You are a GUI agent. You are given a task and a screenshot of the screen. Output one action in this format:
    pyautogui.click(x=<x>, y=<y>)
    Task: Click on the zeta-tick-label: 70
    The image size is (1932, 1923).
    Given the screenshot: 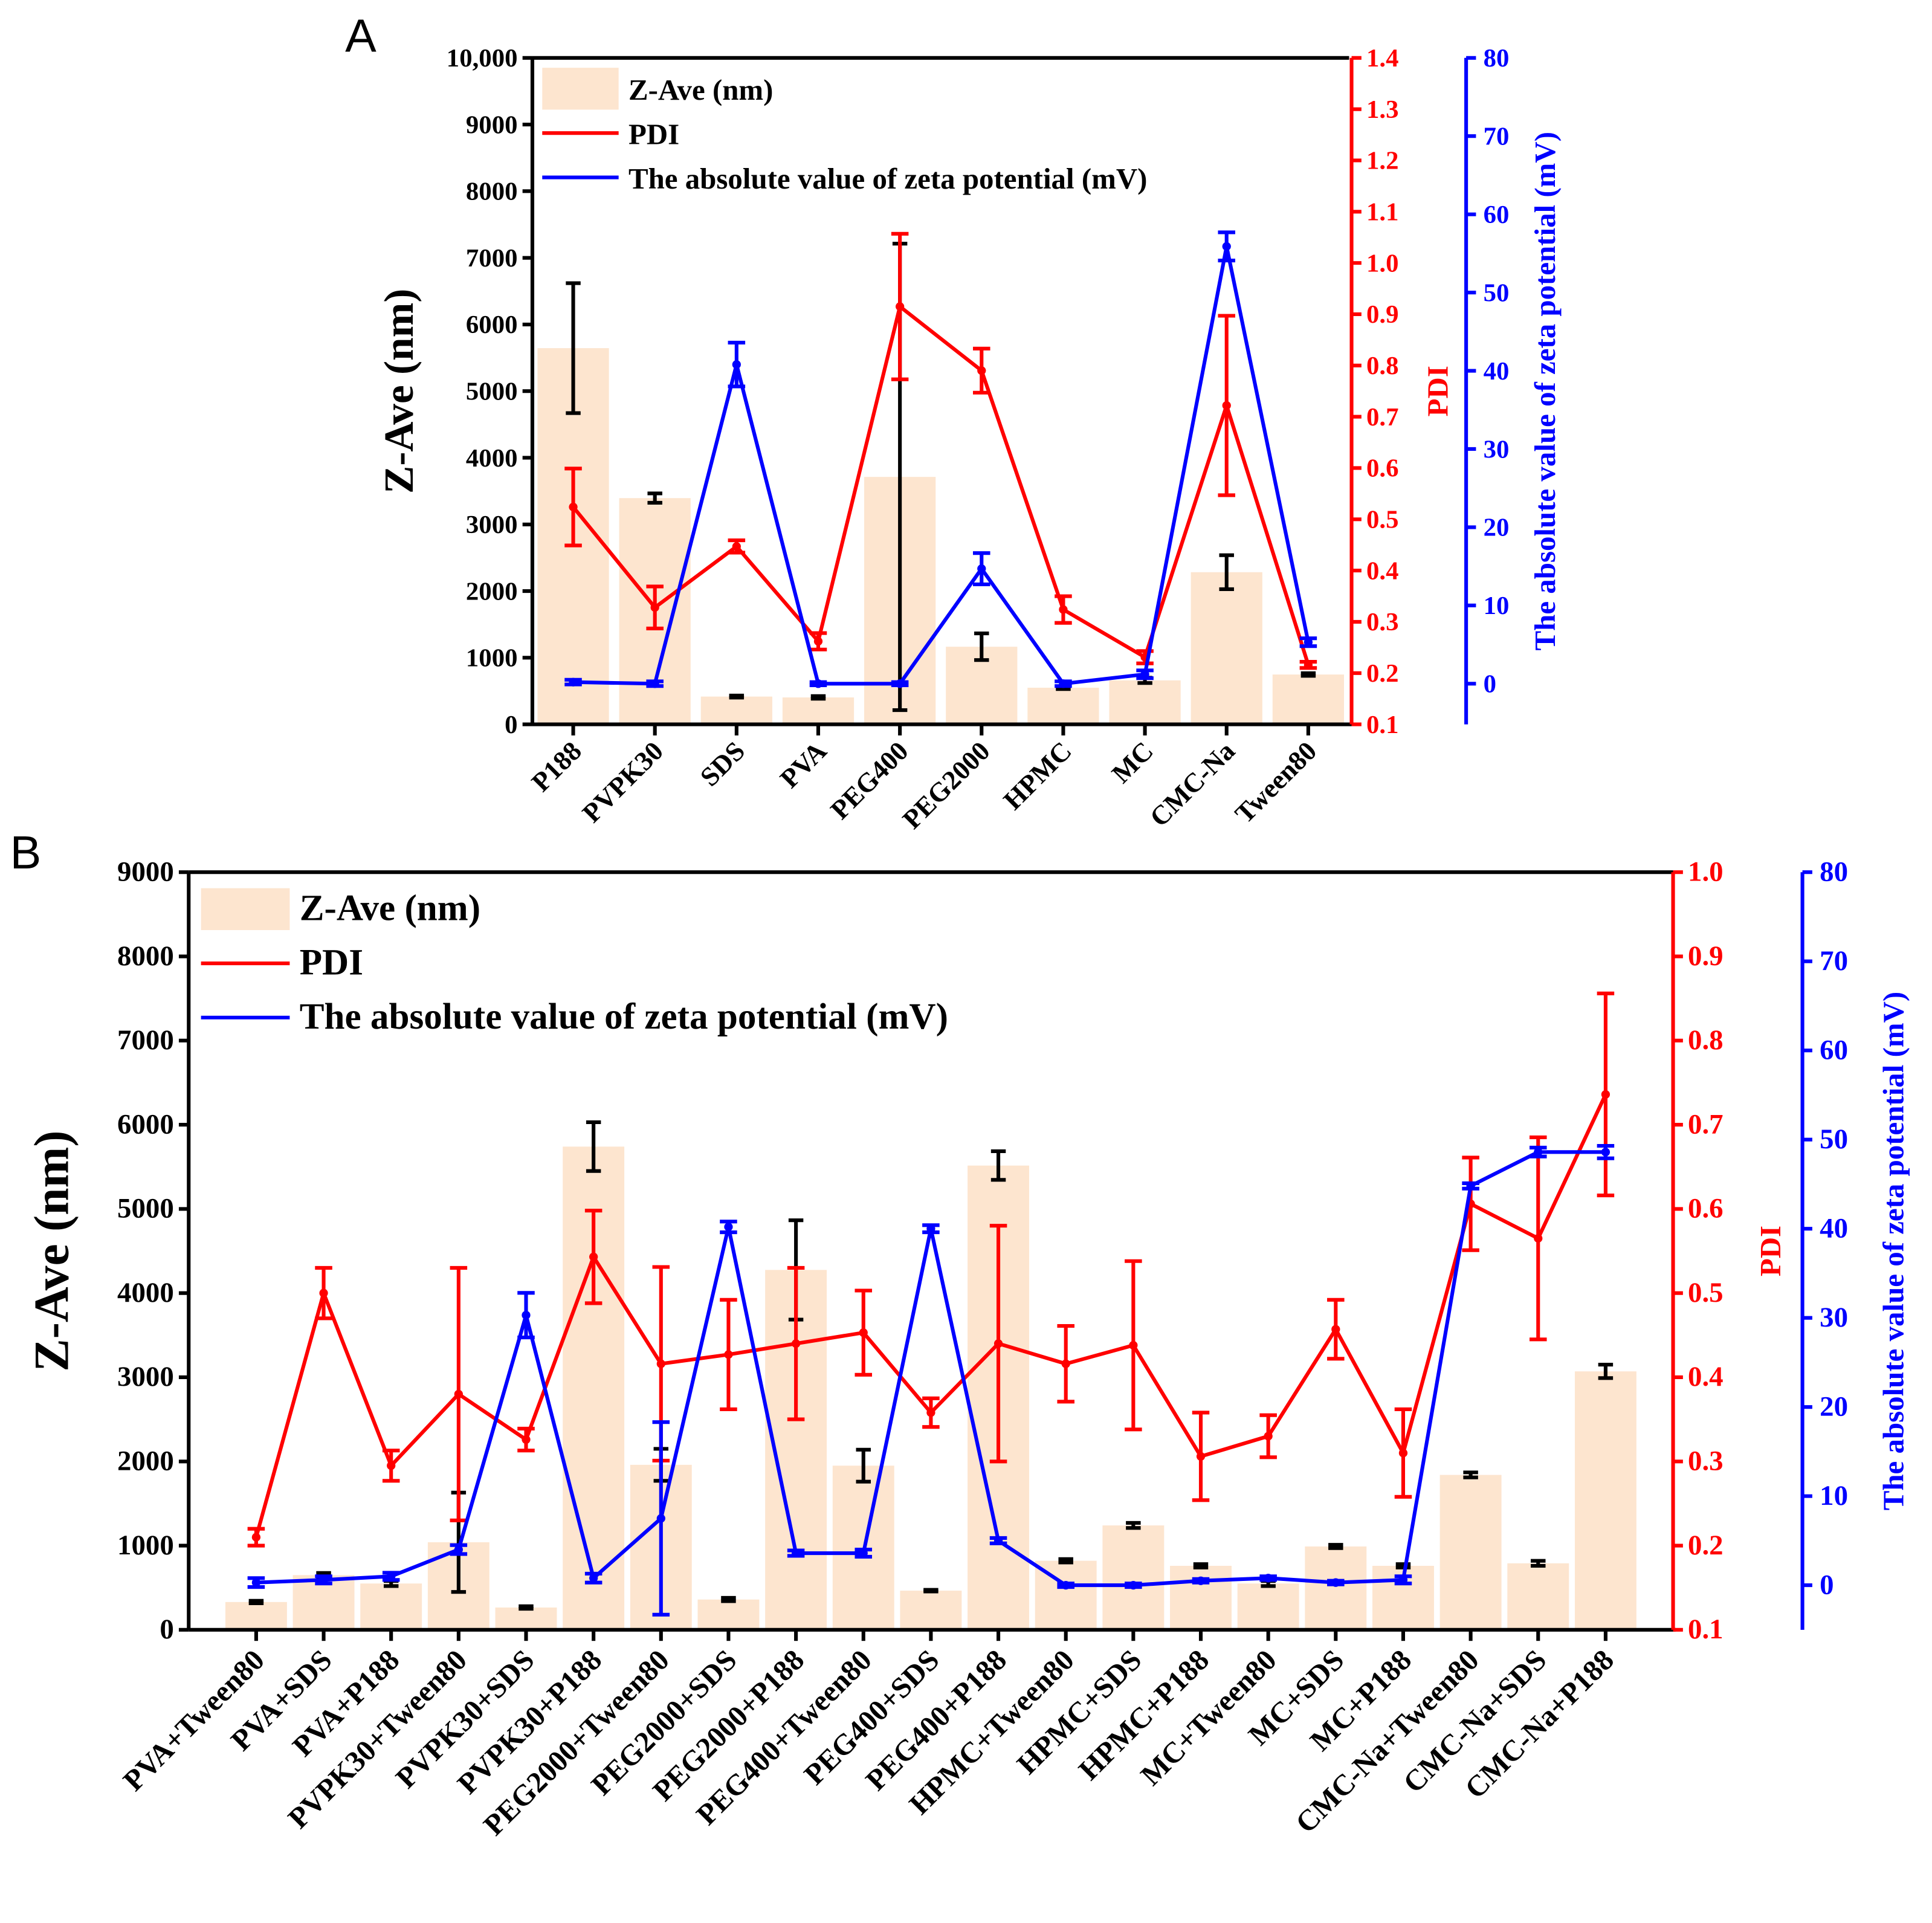 What is the action you would take?
    pyautogui.click(x=1834, y=961)
    